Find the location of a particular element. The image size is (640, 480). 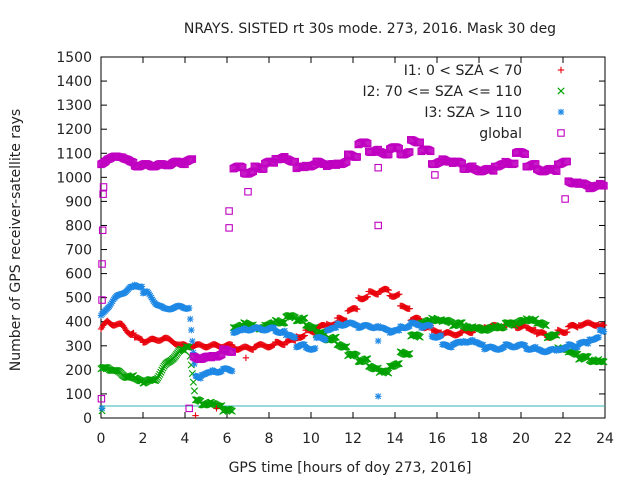

y-tick-label: 500 is located at coordinates (78, 299).